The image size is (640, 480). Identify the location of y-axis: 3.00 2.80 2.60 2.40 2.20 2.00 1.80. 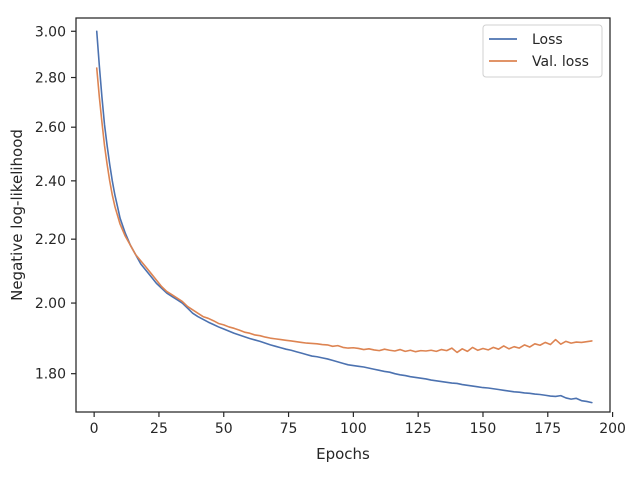
(55, 203).